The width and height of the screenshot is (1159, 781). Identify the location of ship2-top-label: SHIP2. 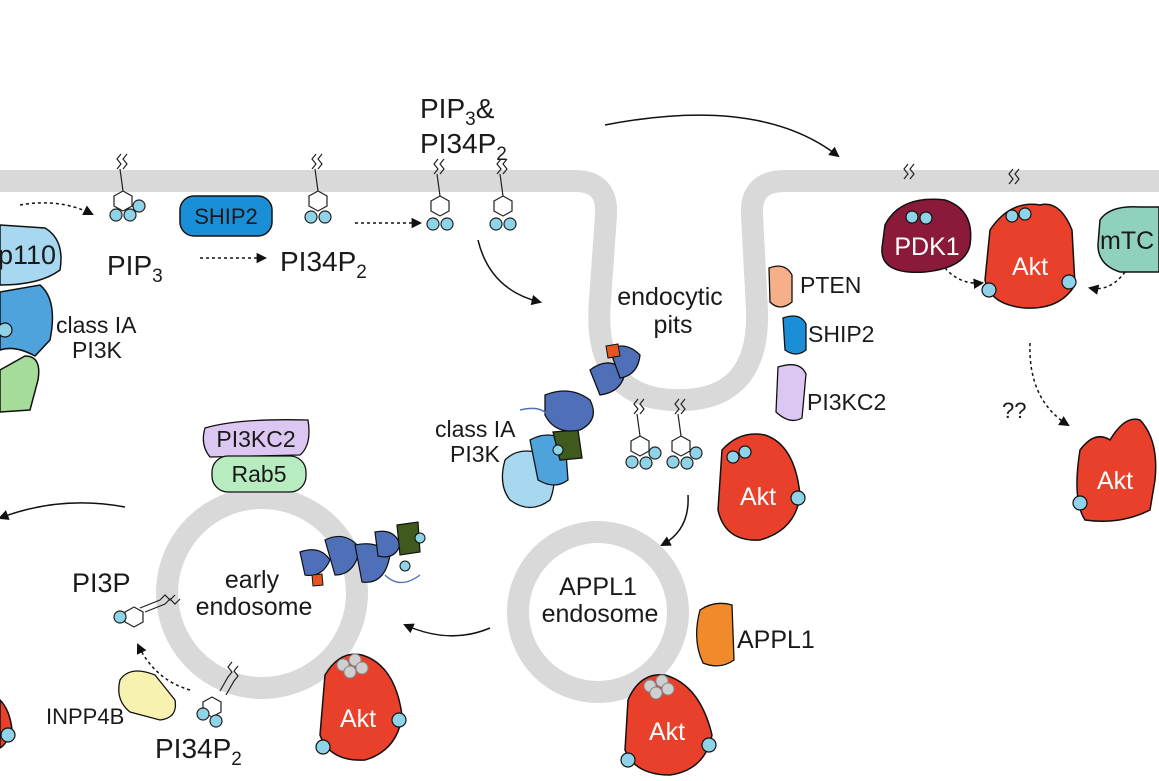
(226, 216).